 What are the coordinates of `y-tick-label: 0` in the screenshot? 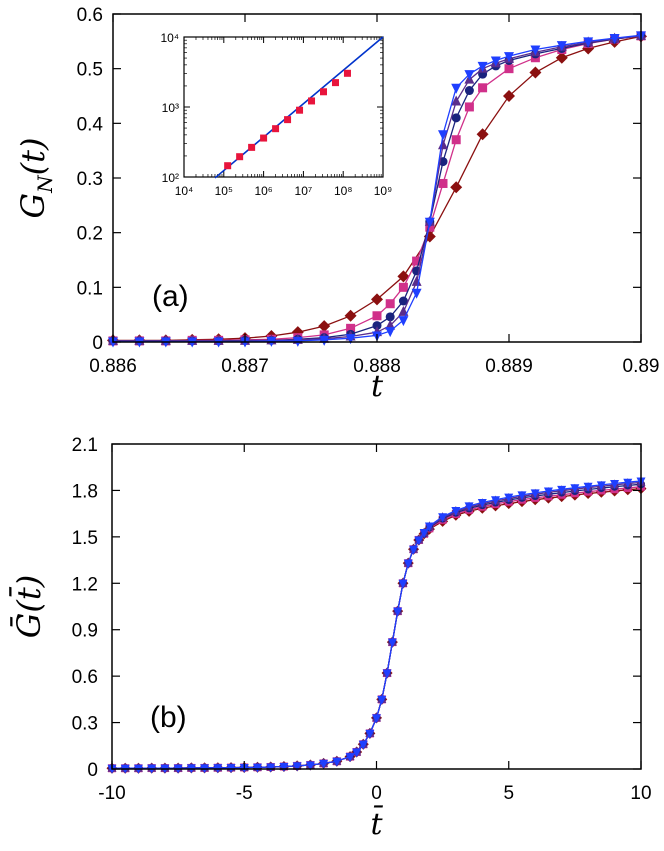 It's located at (97, 343).